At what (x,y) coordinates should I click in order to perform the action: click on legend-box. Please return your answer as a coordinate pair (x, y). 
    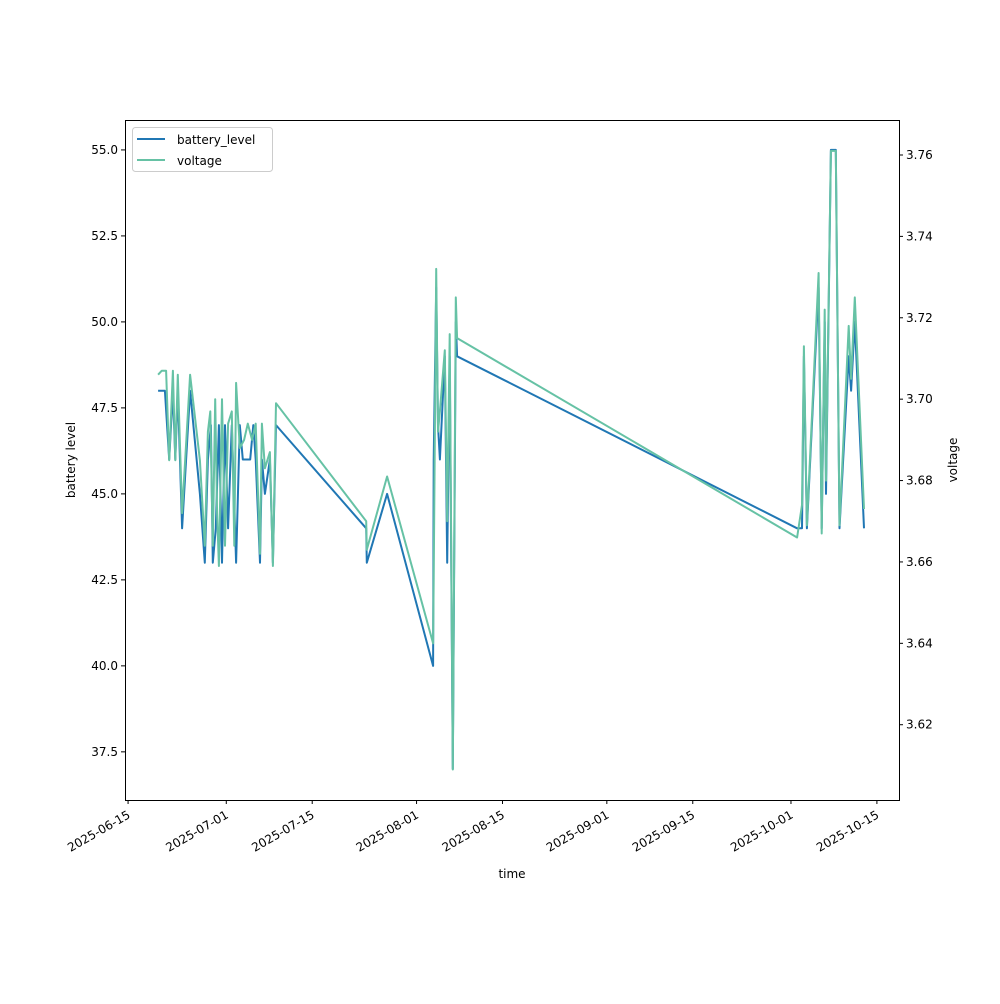
    Looking at the image, I should click on (202, 149).